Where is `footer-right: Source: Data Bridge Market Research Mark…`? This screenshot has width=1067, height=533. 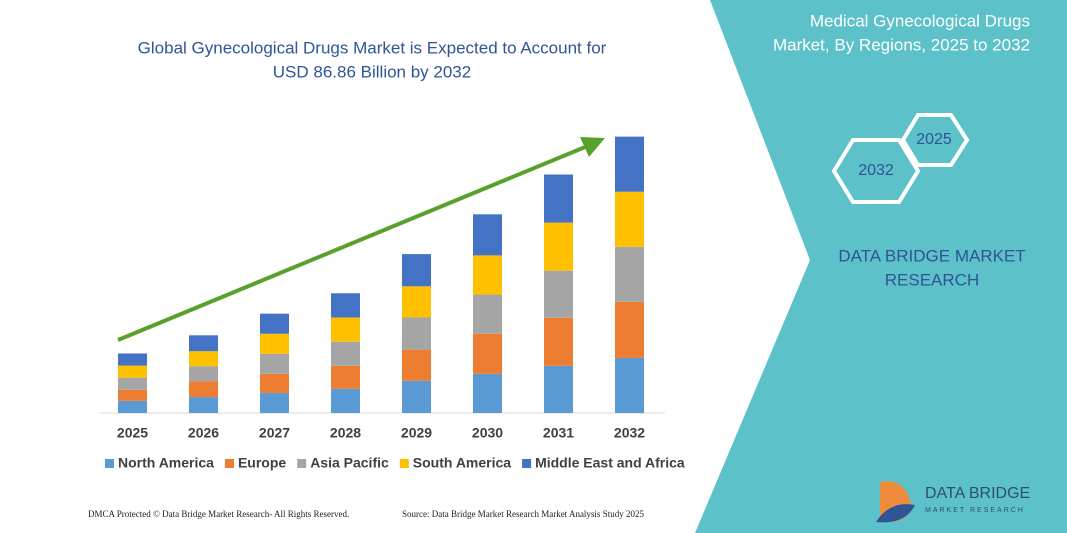
footer-right: Source: Data Bridge Market Research Mark… is located at coordinates (523, 514).